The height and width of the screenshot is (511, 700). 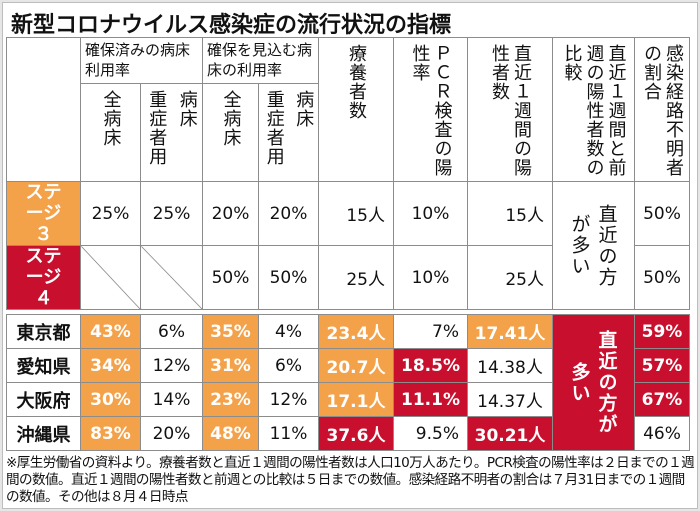 I want to click on header-all-beds-2: 全病床, so click(x=230, y=132).